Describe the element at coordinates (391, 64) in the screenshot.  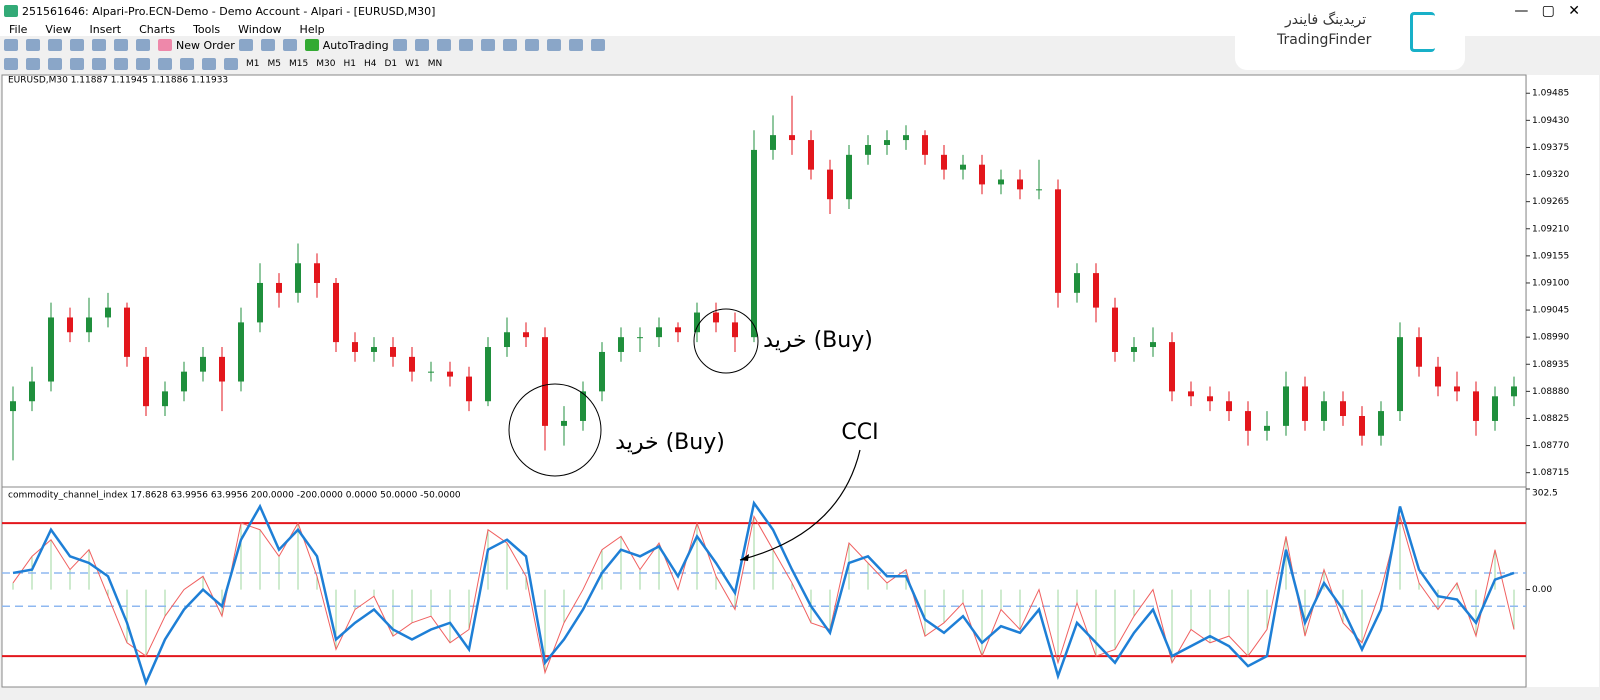
I see `timeframe: D1` at that location.